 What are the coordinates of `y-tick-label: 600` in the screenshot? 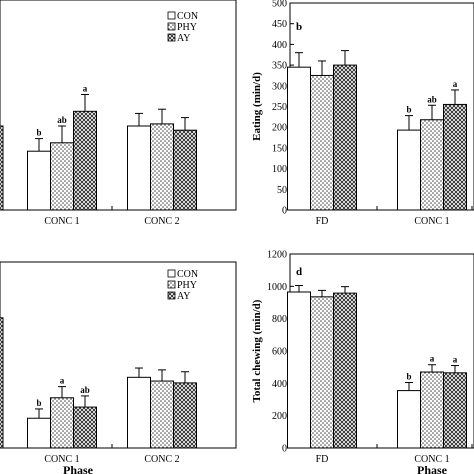 It's located at (279, 352).